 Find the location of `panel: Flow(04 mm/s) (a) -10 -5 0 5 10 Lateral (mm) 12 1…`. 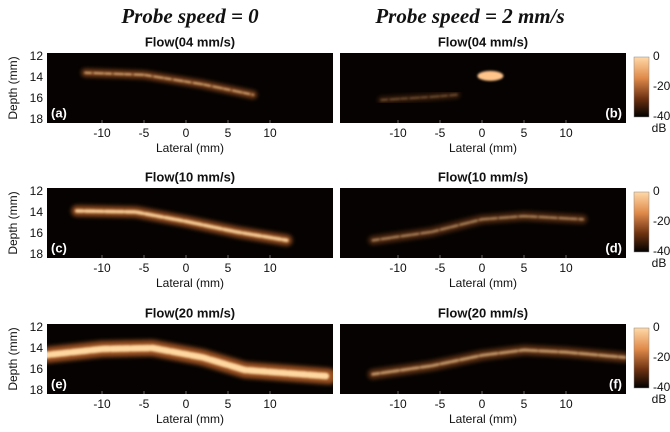

panel: Flow(04 mm/s) (a) -10 -5 0 5 10 Lateral (mm) 12 1… is located at coordinates (169, 94).